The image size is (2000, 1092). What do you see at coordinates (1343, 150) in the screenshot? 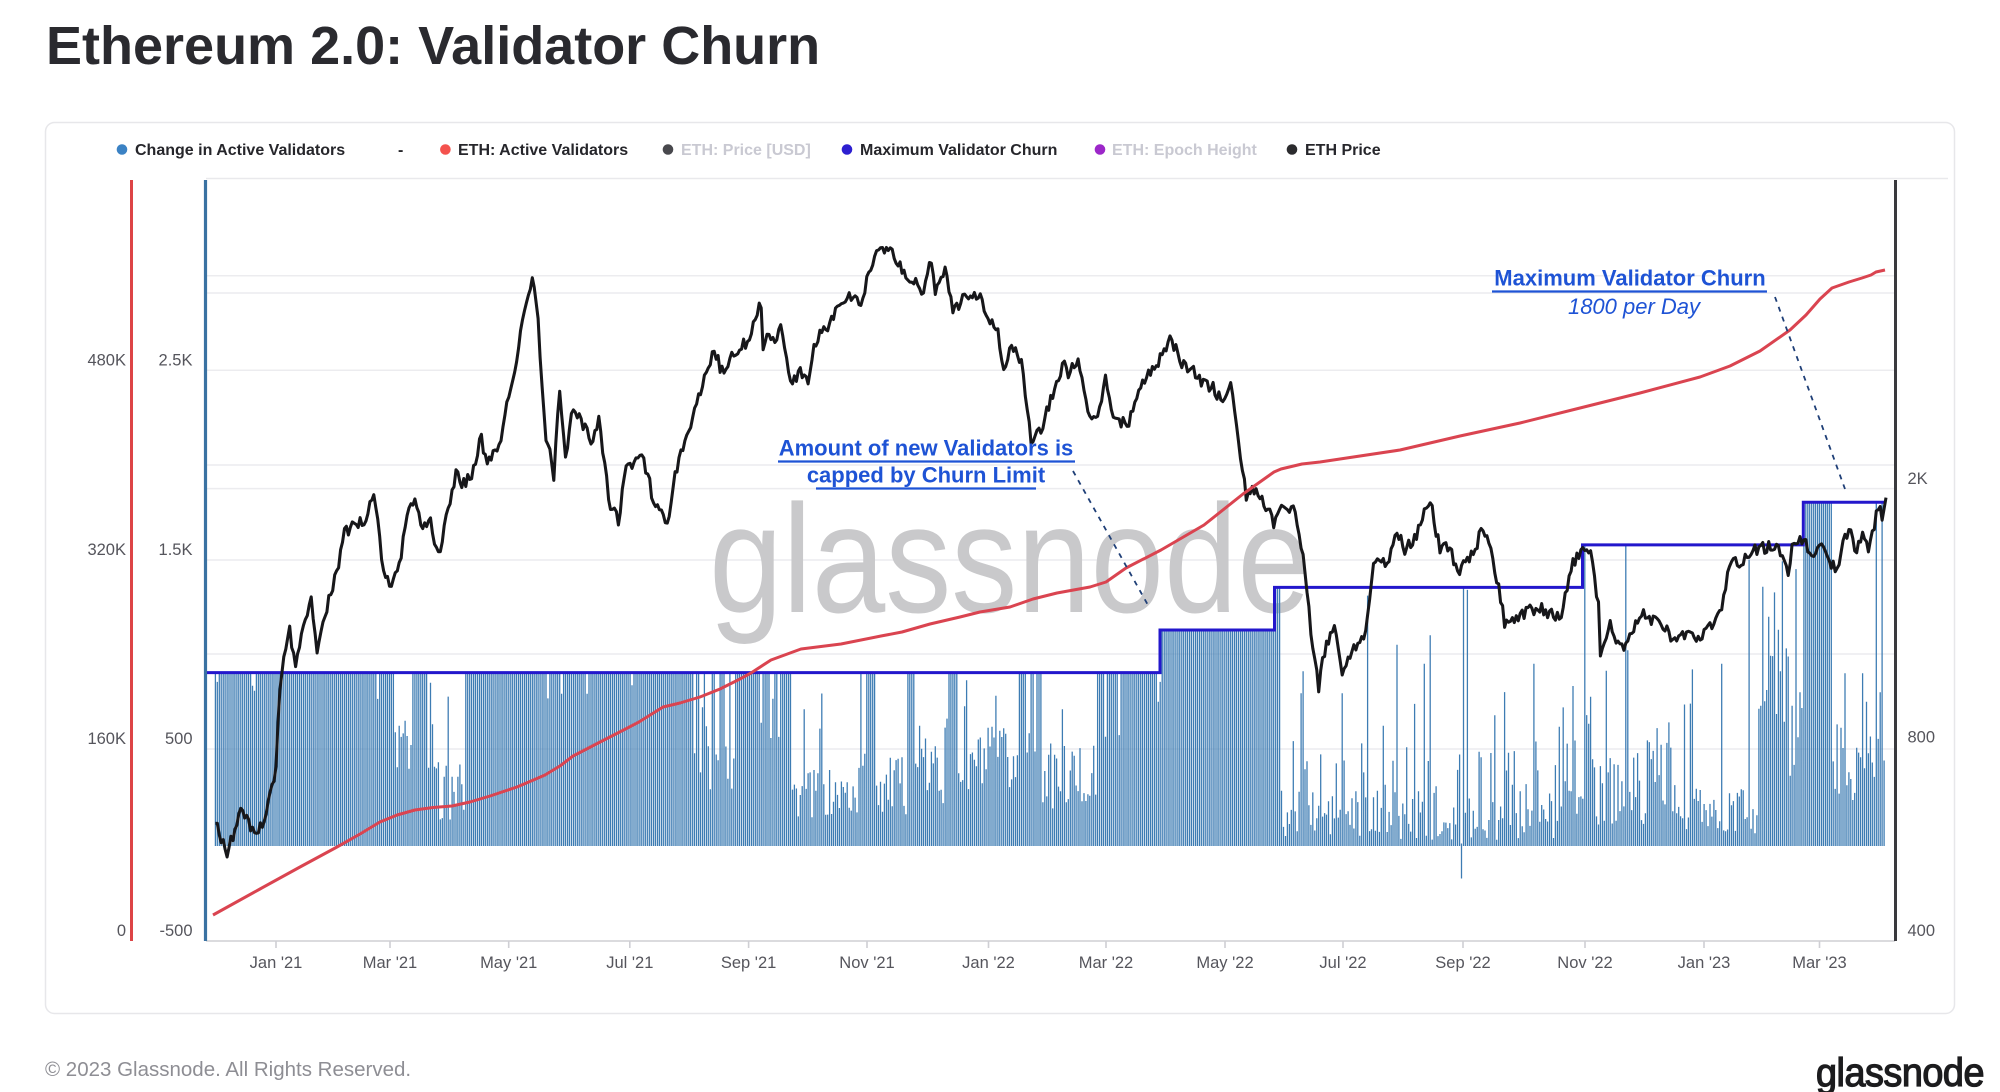
I see `svg-text: ETH Price` at bounding box center [1343, 150].